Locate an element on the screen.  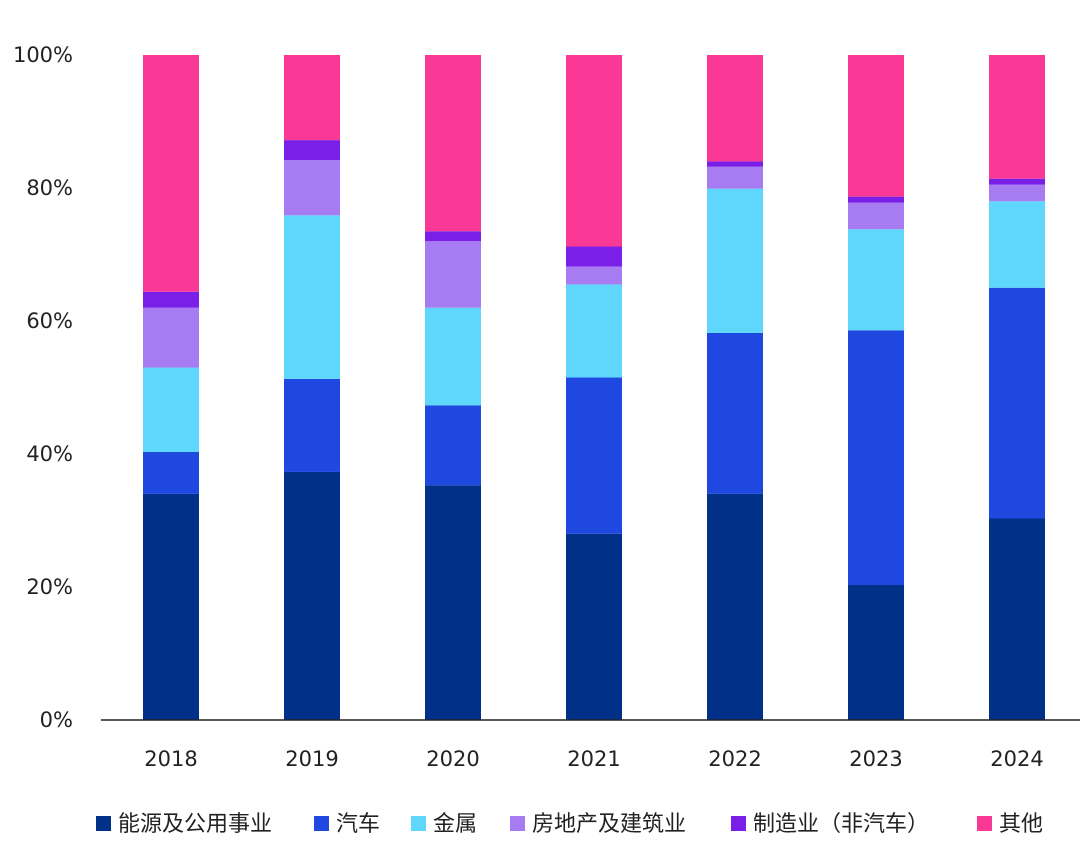
bar-segment-2022-s2 is located at coordinates (735, 260).